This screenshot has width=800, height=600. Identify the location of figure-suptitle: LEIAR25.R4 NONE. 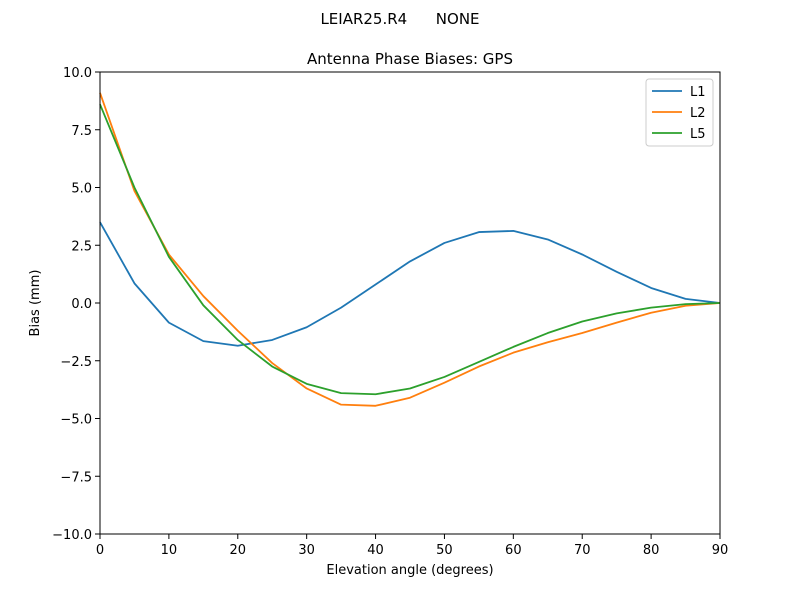
(399, 19).